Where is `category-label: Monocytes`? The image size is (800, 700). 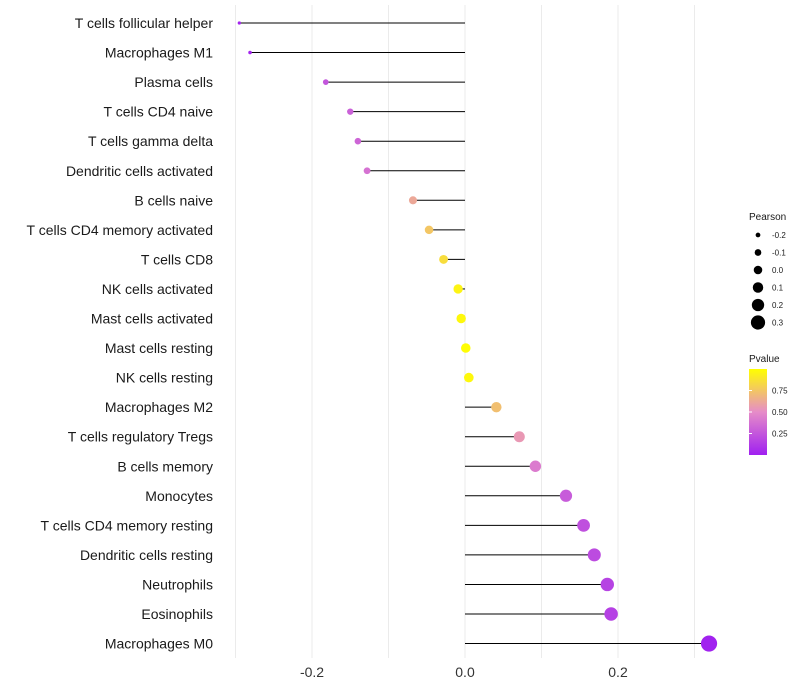 category-label: Monocytes is located at coordinates (179, 496).